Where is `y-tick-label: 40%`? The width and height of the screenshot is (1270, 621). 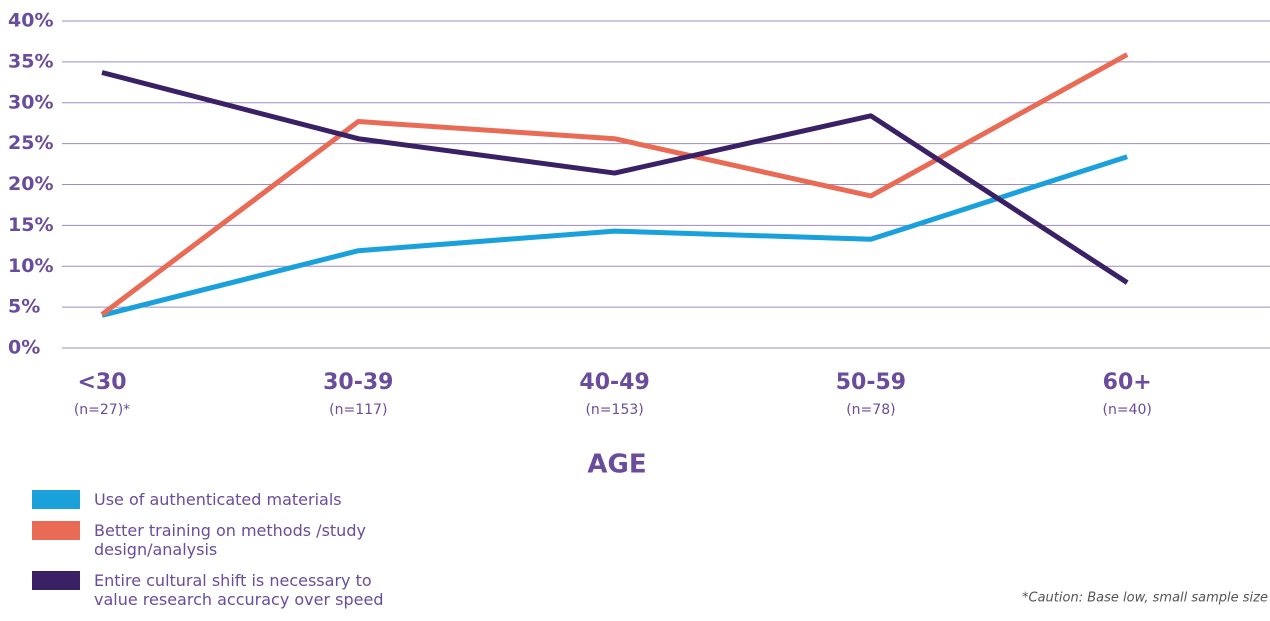
y-tick-label: 40% is located at coordinates (30, 21).